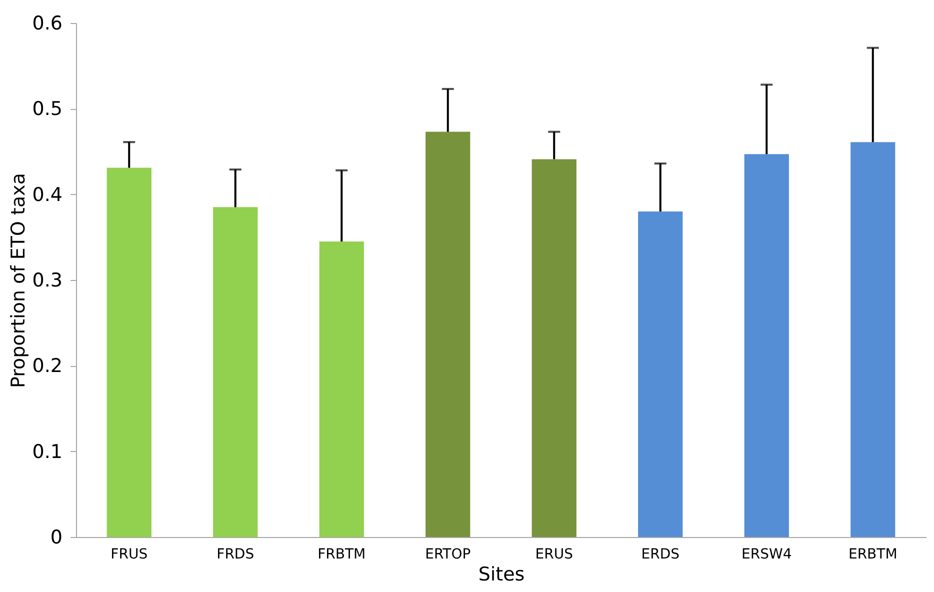  Describe the element at coordinates (235, 554) in the screenshot. I see `x-tick-label: FRDS` at that location.